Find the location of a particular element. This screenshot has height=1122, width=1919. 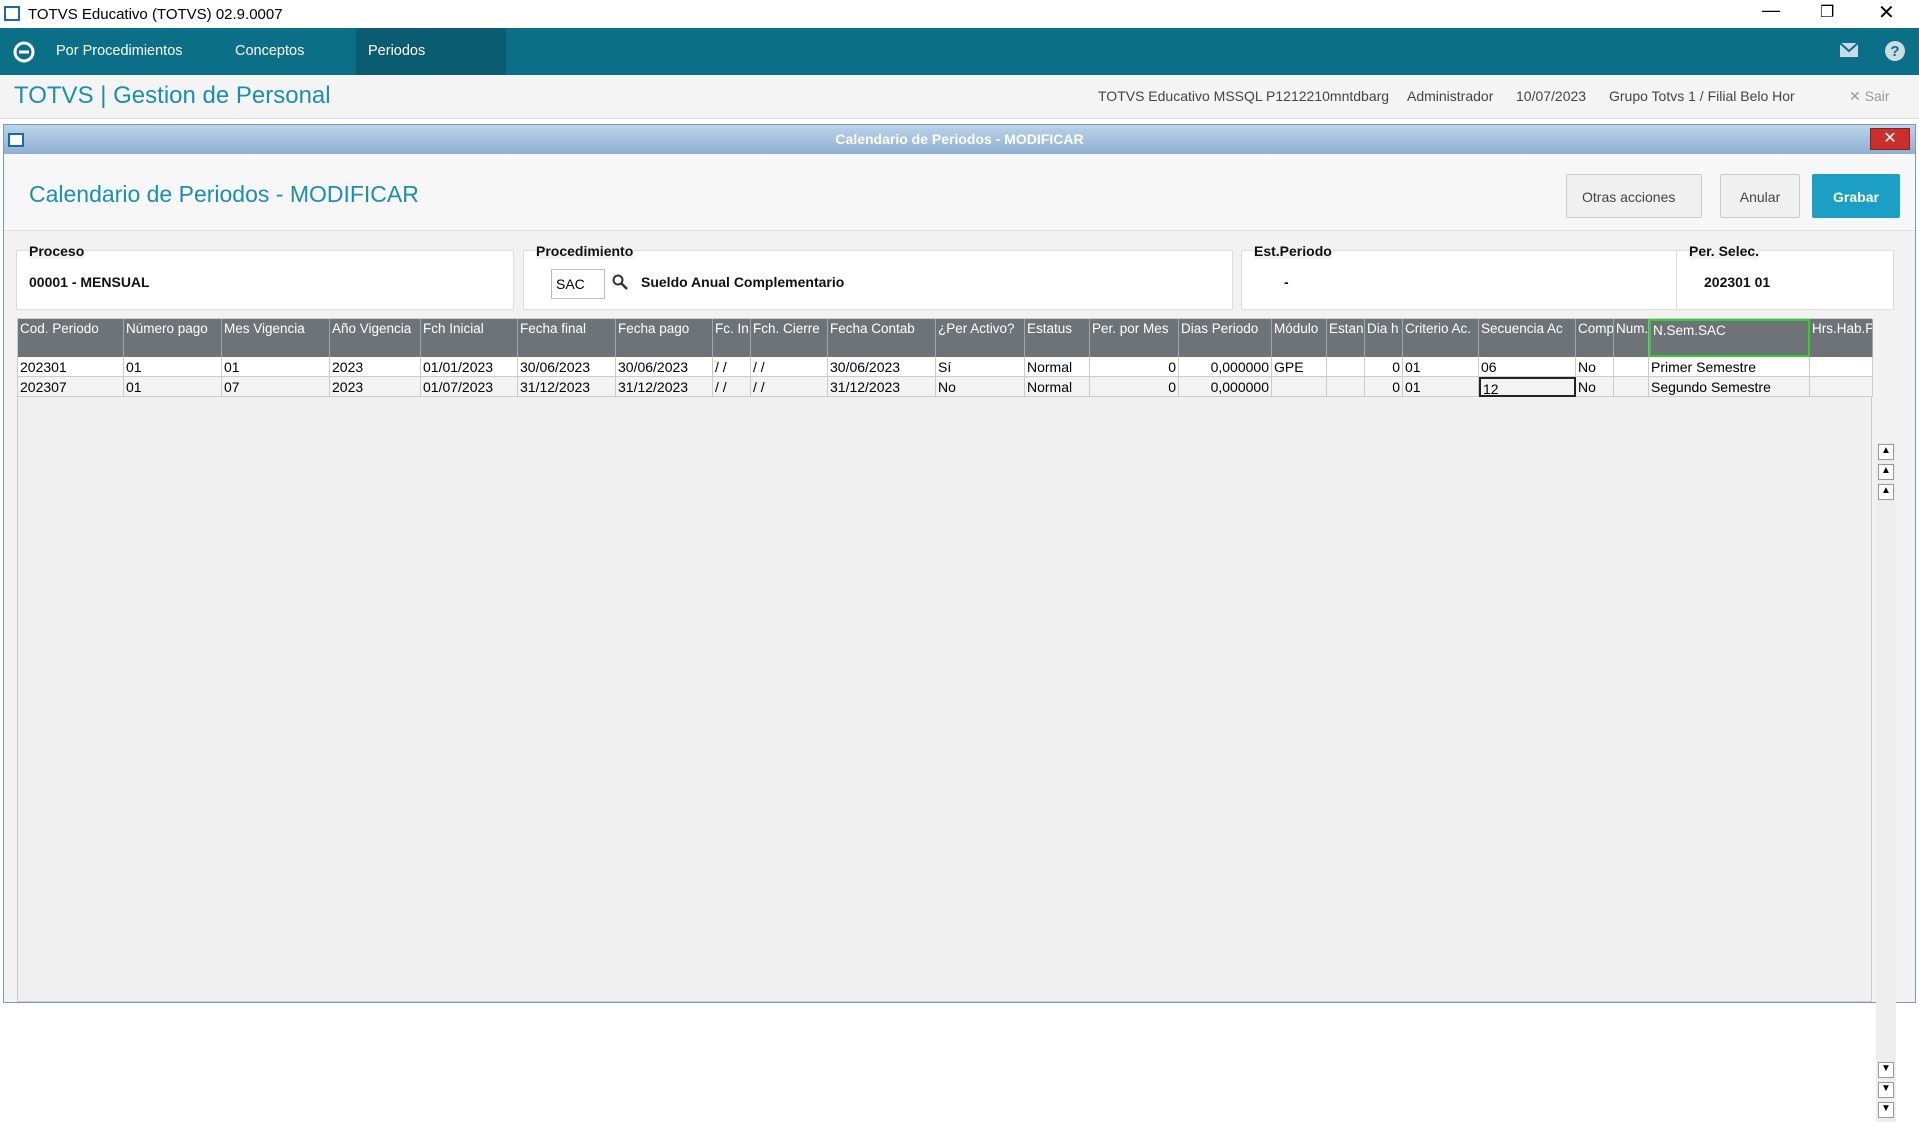

column-header: Criterio Ac. is located at coordinates (1441, 338).